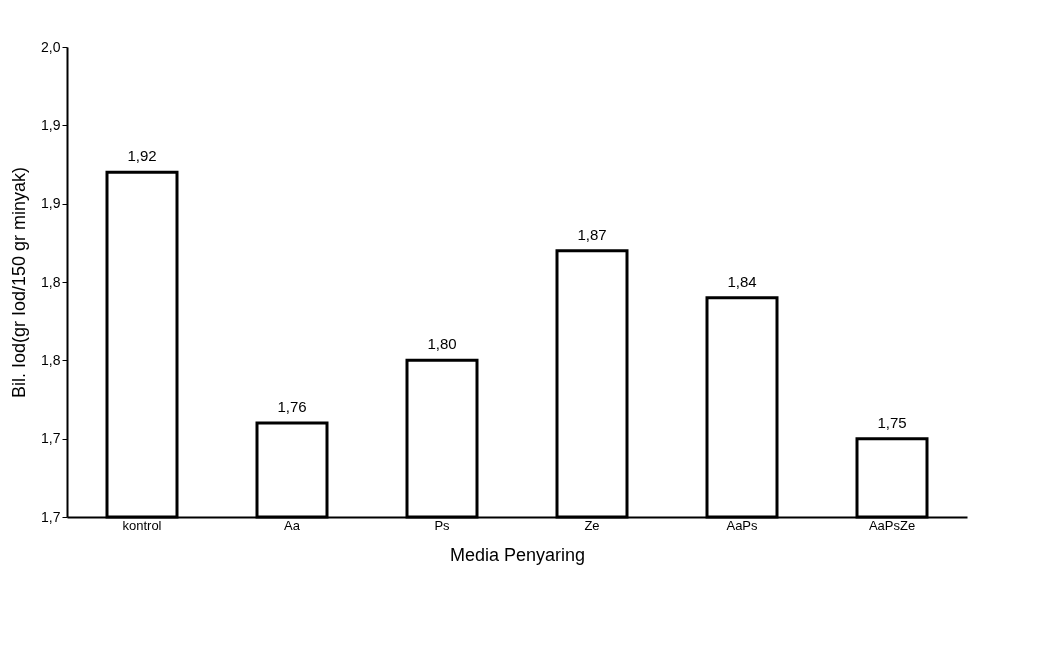 This screenshot has width=1054, height=647. Describe the element at coordinates (892, 525) in the screenshot. I see `x-tick-label: AaPsZe` at that location.